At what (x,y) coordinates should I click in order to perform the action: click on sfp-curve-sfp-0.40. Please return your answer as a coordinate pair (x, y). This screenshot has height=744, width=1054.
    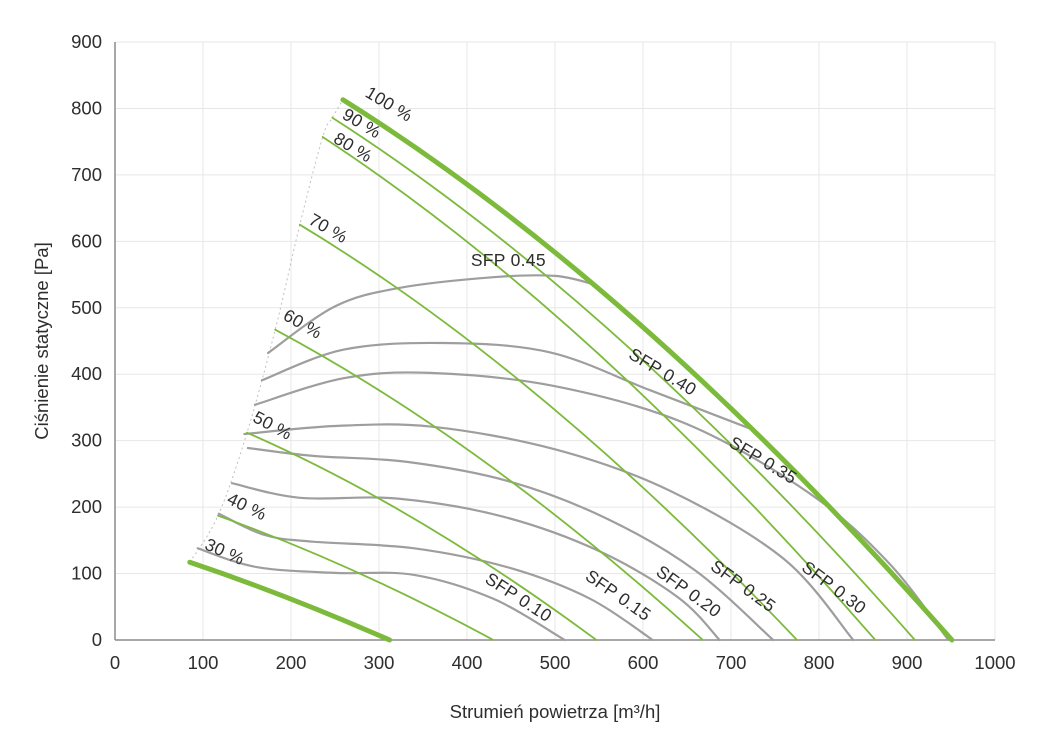
    Looking at the image, I should click on (506, 385).